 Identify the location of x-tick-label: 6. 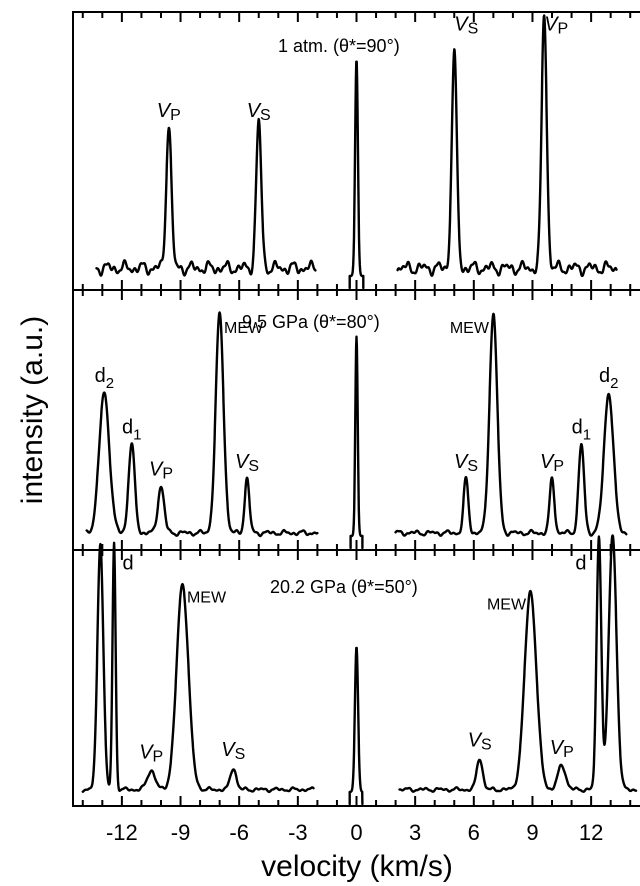
(474, 832).